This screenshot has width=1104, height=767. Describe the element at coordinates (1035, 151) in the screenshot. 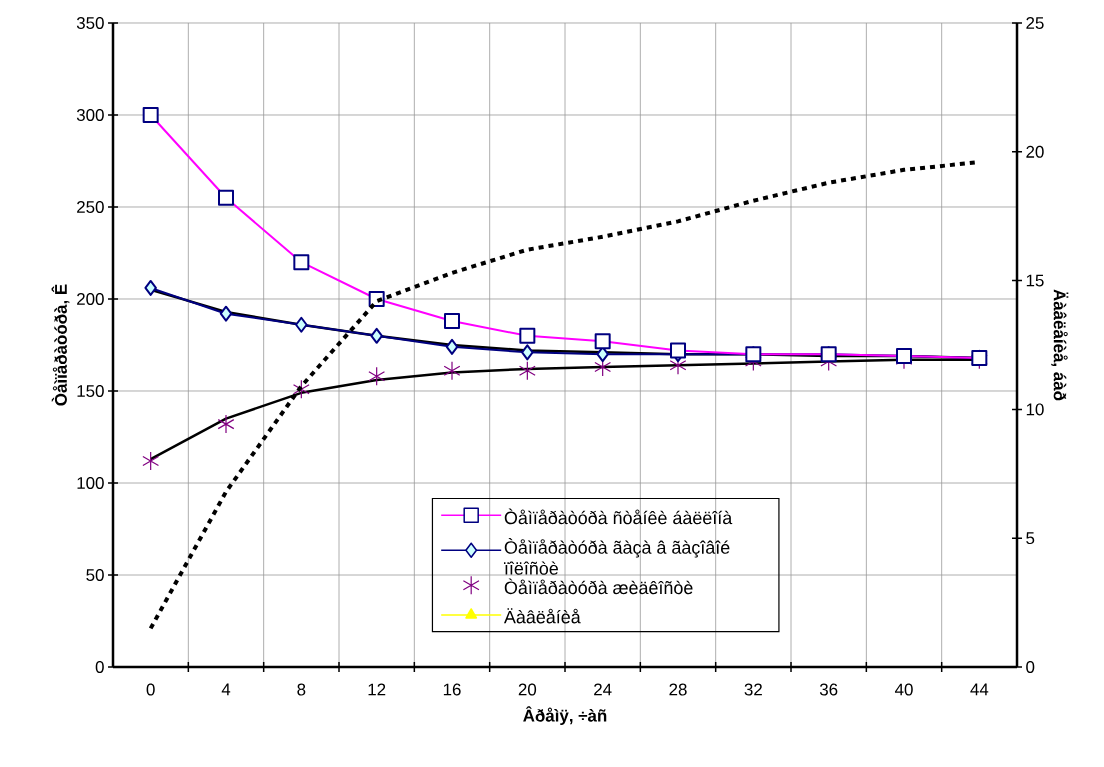

I see `y2-tick-label: 20` at that location.